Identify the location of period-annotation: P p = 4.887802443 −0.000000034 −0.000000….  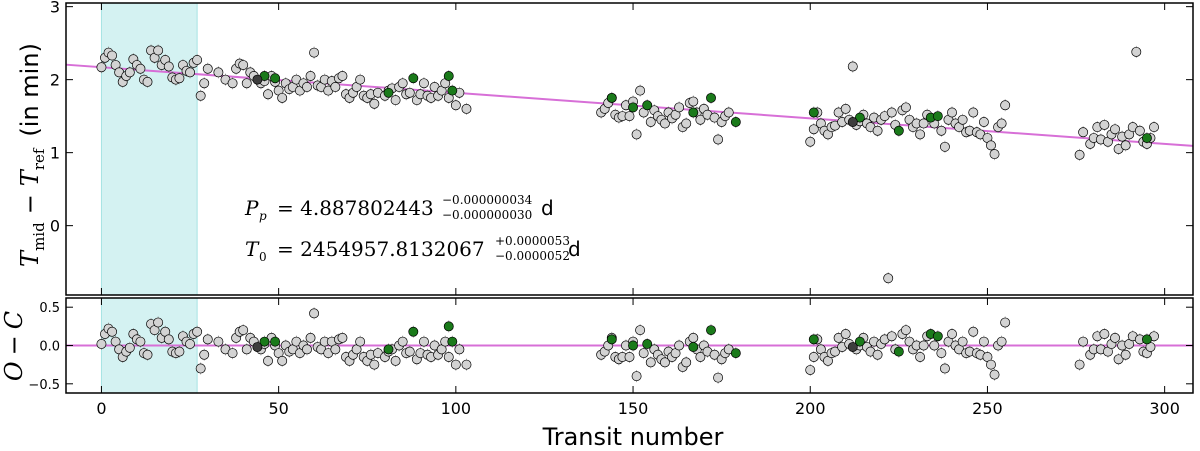
(399, 208).